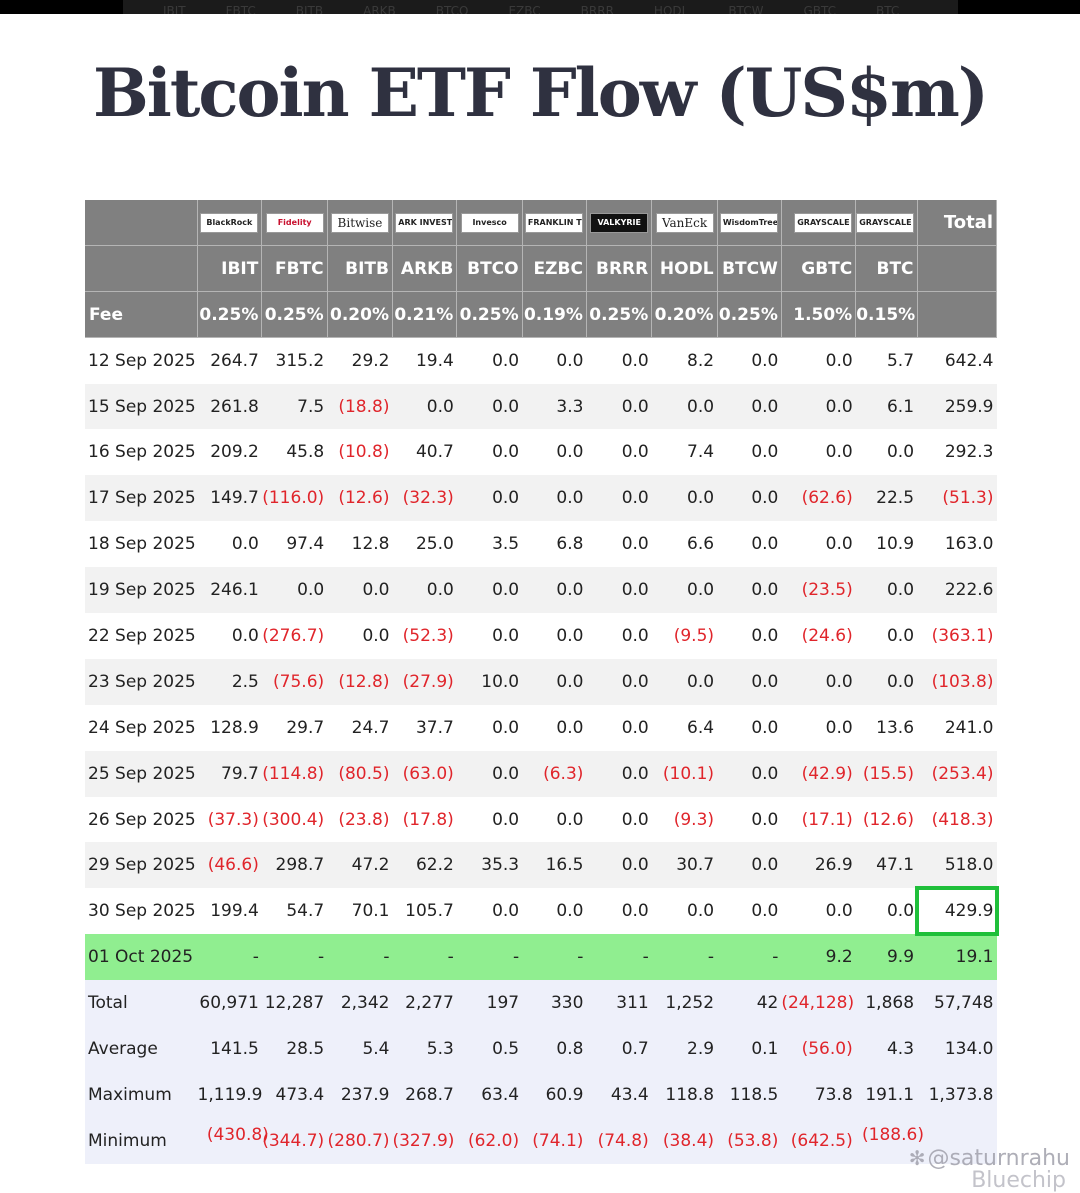  Describe the element at coordinates (294, 544) in the screenshot. I see `flow-cell: 97.4` at that location.